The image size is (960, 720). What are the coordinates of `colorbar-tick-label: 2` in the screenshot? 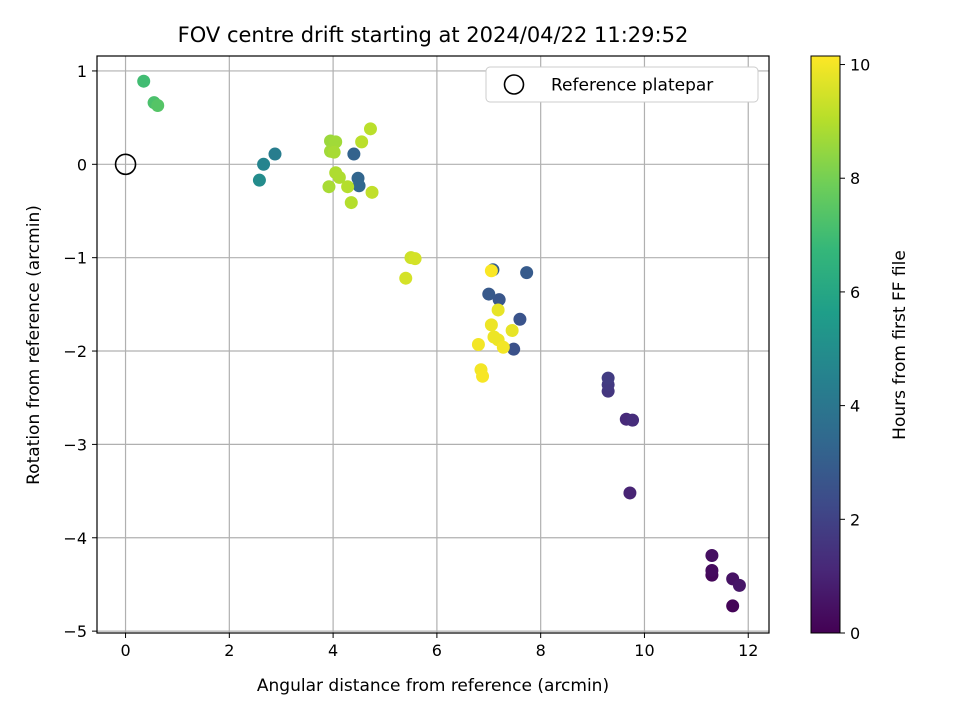 It's located at (855, 519).